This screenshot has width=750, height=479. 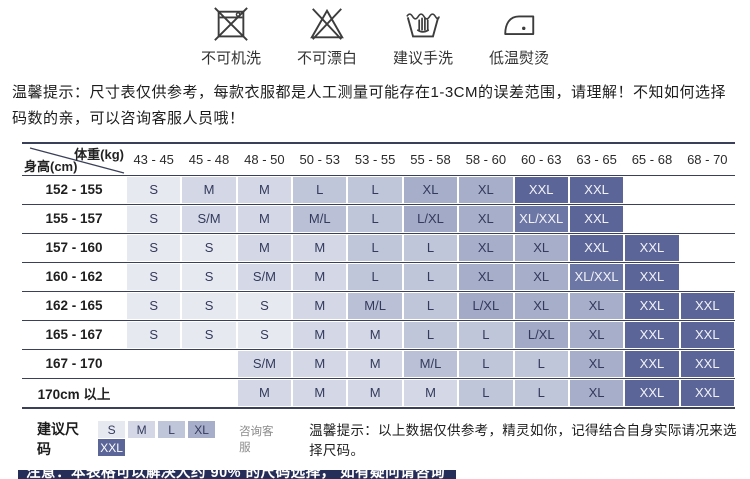 I want to click on weight-range-header: 45 - 48, so click(x=209, y=159).